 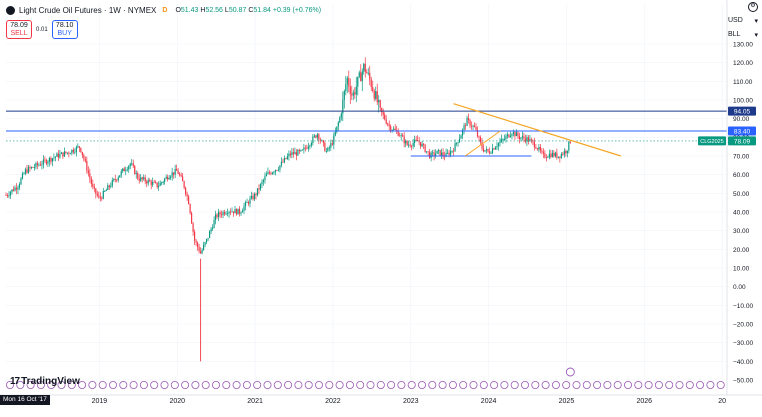 What do you see at coordinates (753, 7) in the screenshot?
I see `settings-icon: ⚙` at bounding box center [753, 7].